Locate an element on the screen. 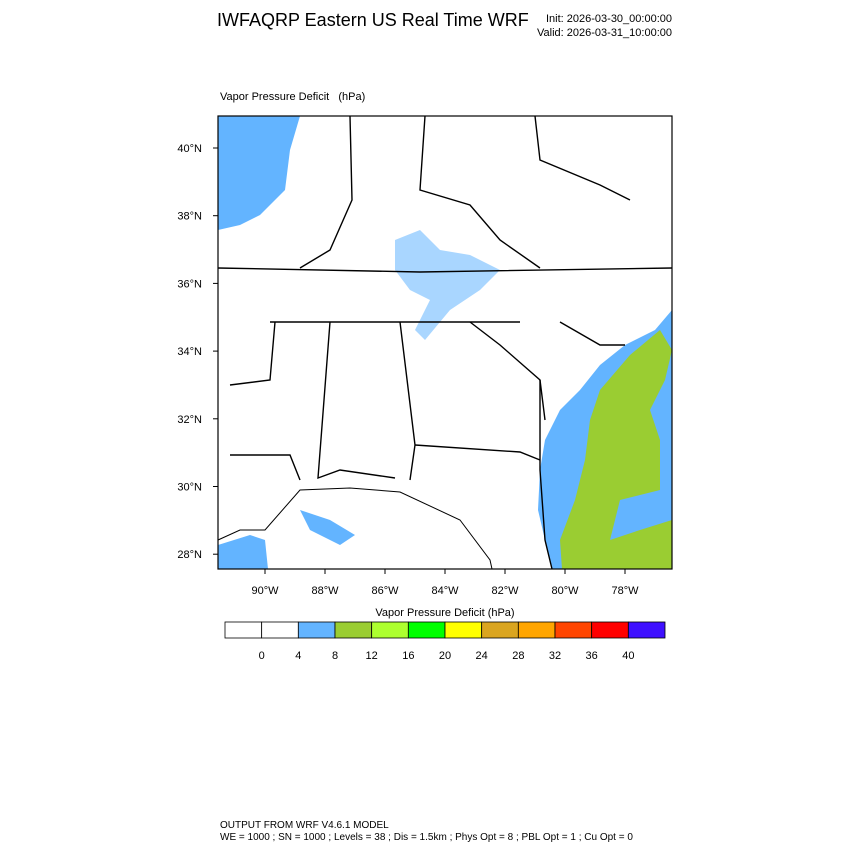  colorbar-label: 32 is located at coordinates (555, 656).